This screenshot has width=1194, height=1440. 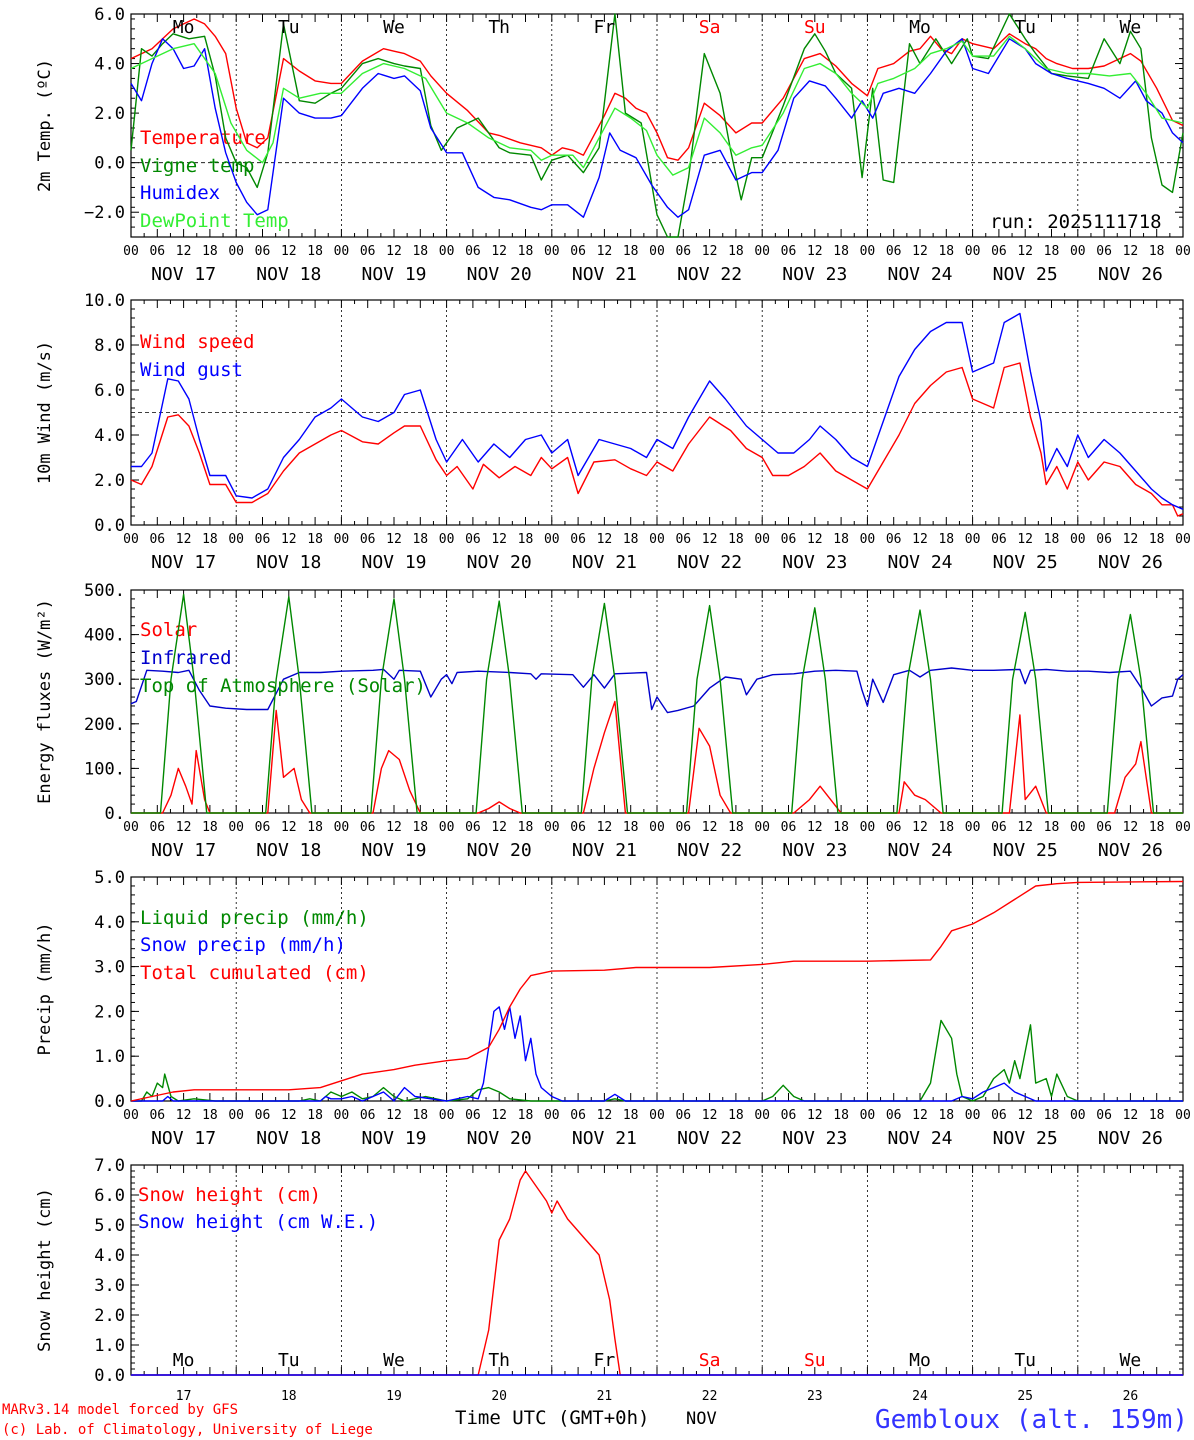 What do you see at coordinates (184, 1396) in the screenshot?
I see `day-number-label: 17` at bounding box center [184, 1396].